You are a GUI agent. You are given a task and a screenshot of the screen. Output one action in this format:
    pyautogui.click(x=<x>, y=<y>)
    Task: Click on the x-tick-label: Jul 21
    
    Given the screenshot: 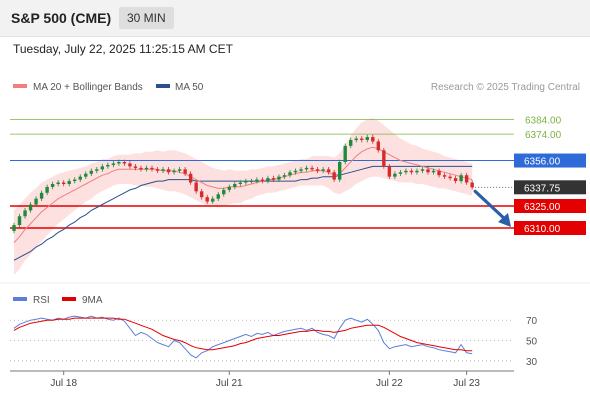 What is the action you would take?
    pyautogui.click(x=229, y=383)
    